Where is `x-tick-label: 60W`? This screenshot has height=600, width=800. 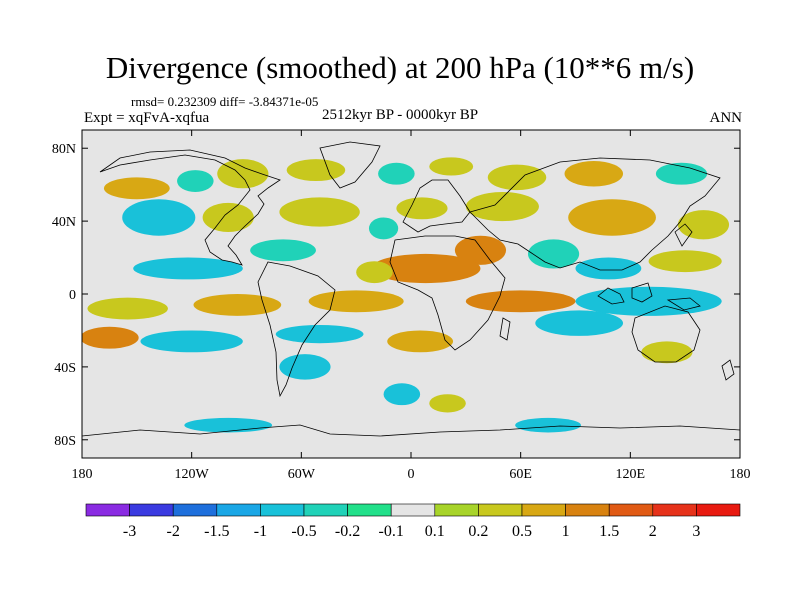 x-tick-label: 60W is located at coordinates (302, 474).